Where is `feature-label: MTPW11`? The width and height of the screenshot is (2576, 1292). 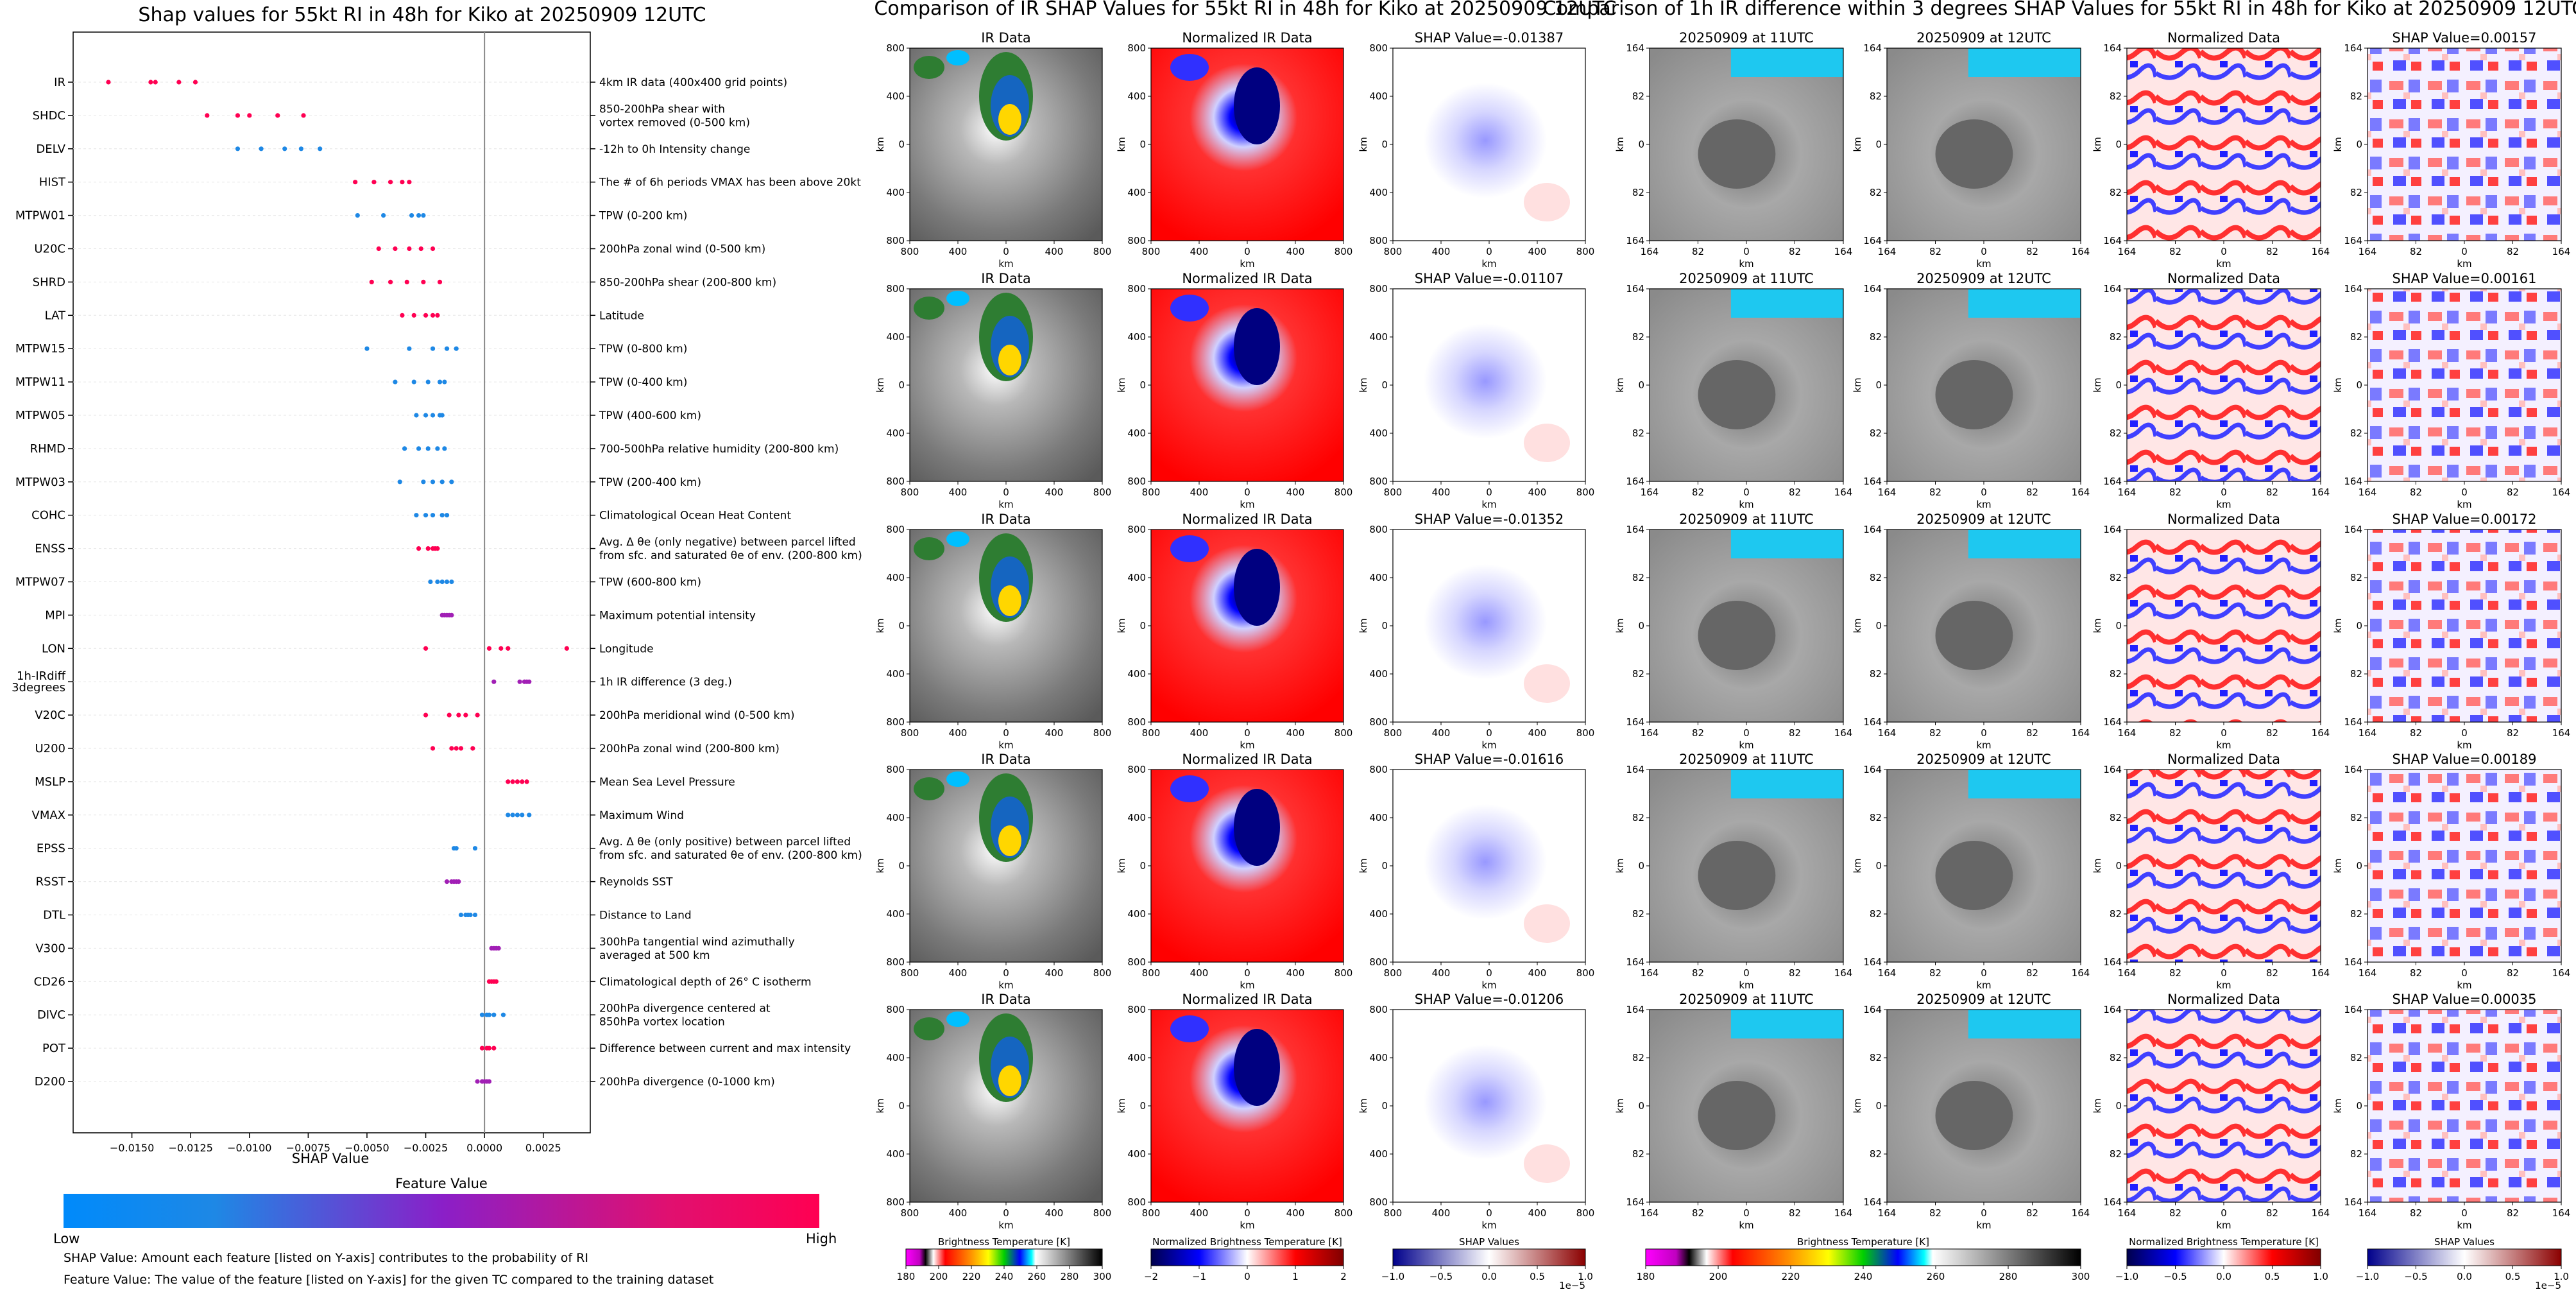 feature-label: MTPW11 is located at coordinates (40, 382).